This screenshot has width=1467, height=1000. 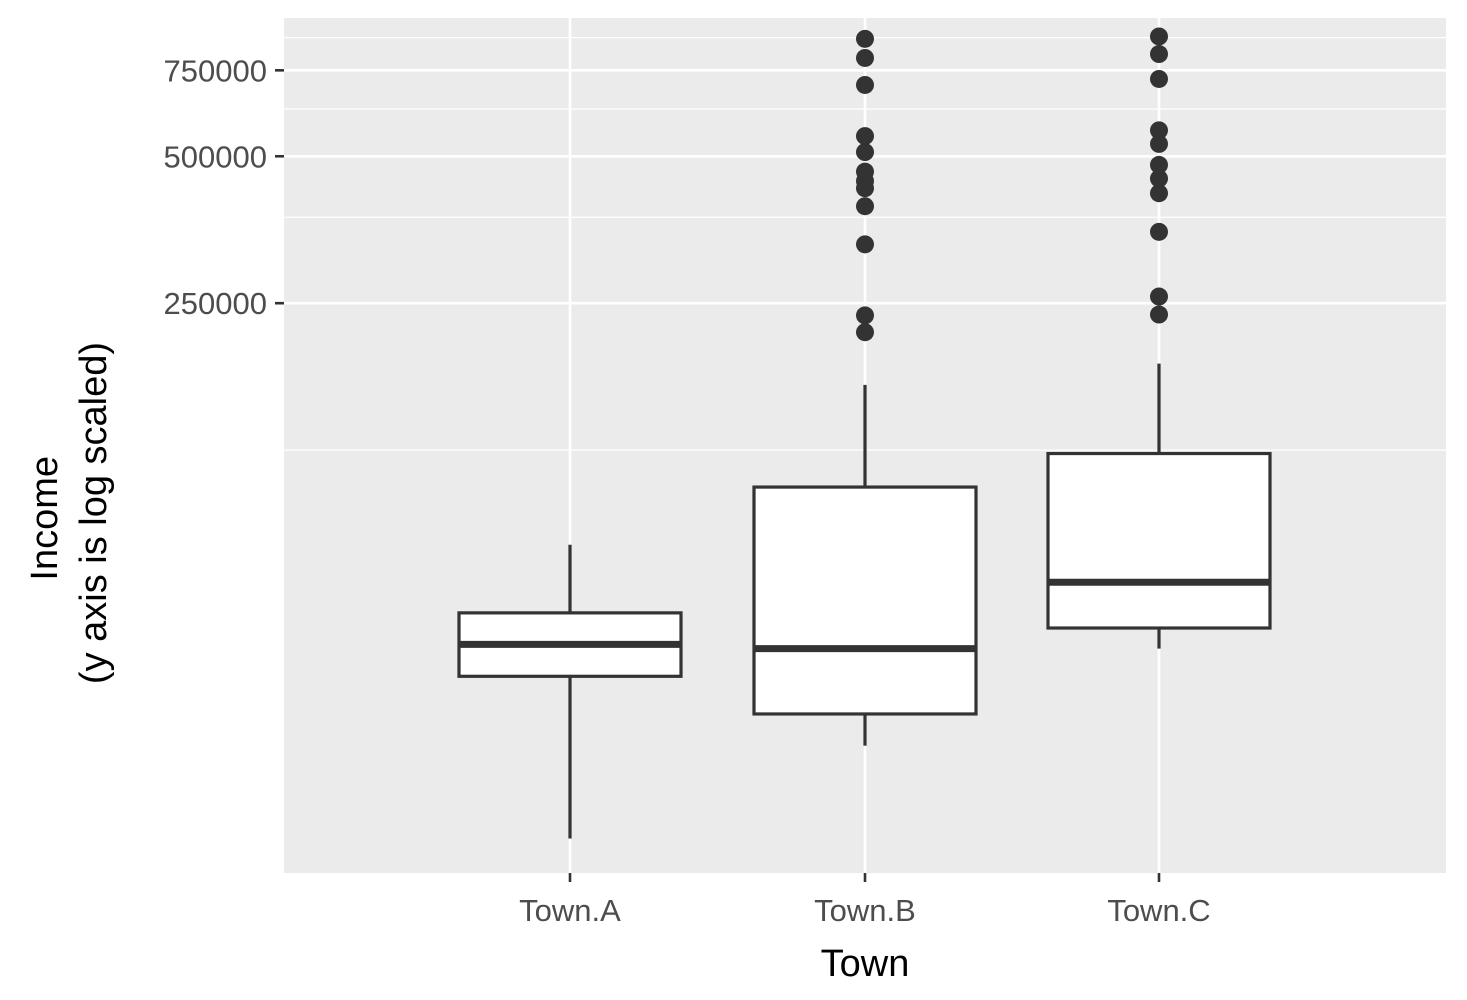 I want to click on y-axis: 250000 500000 750000, so click(x=224, y=187).